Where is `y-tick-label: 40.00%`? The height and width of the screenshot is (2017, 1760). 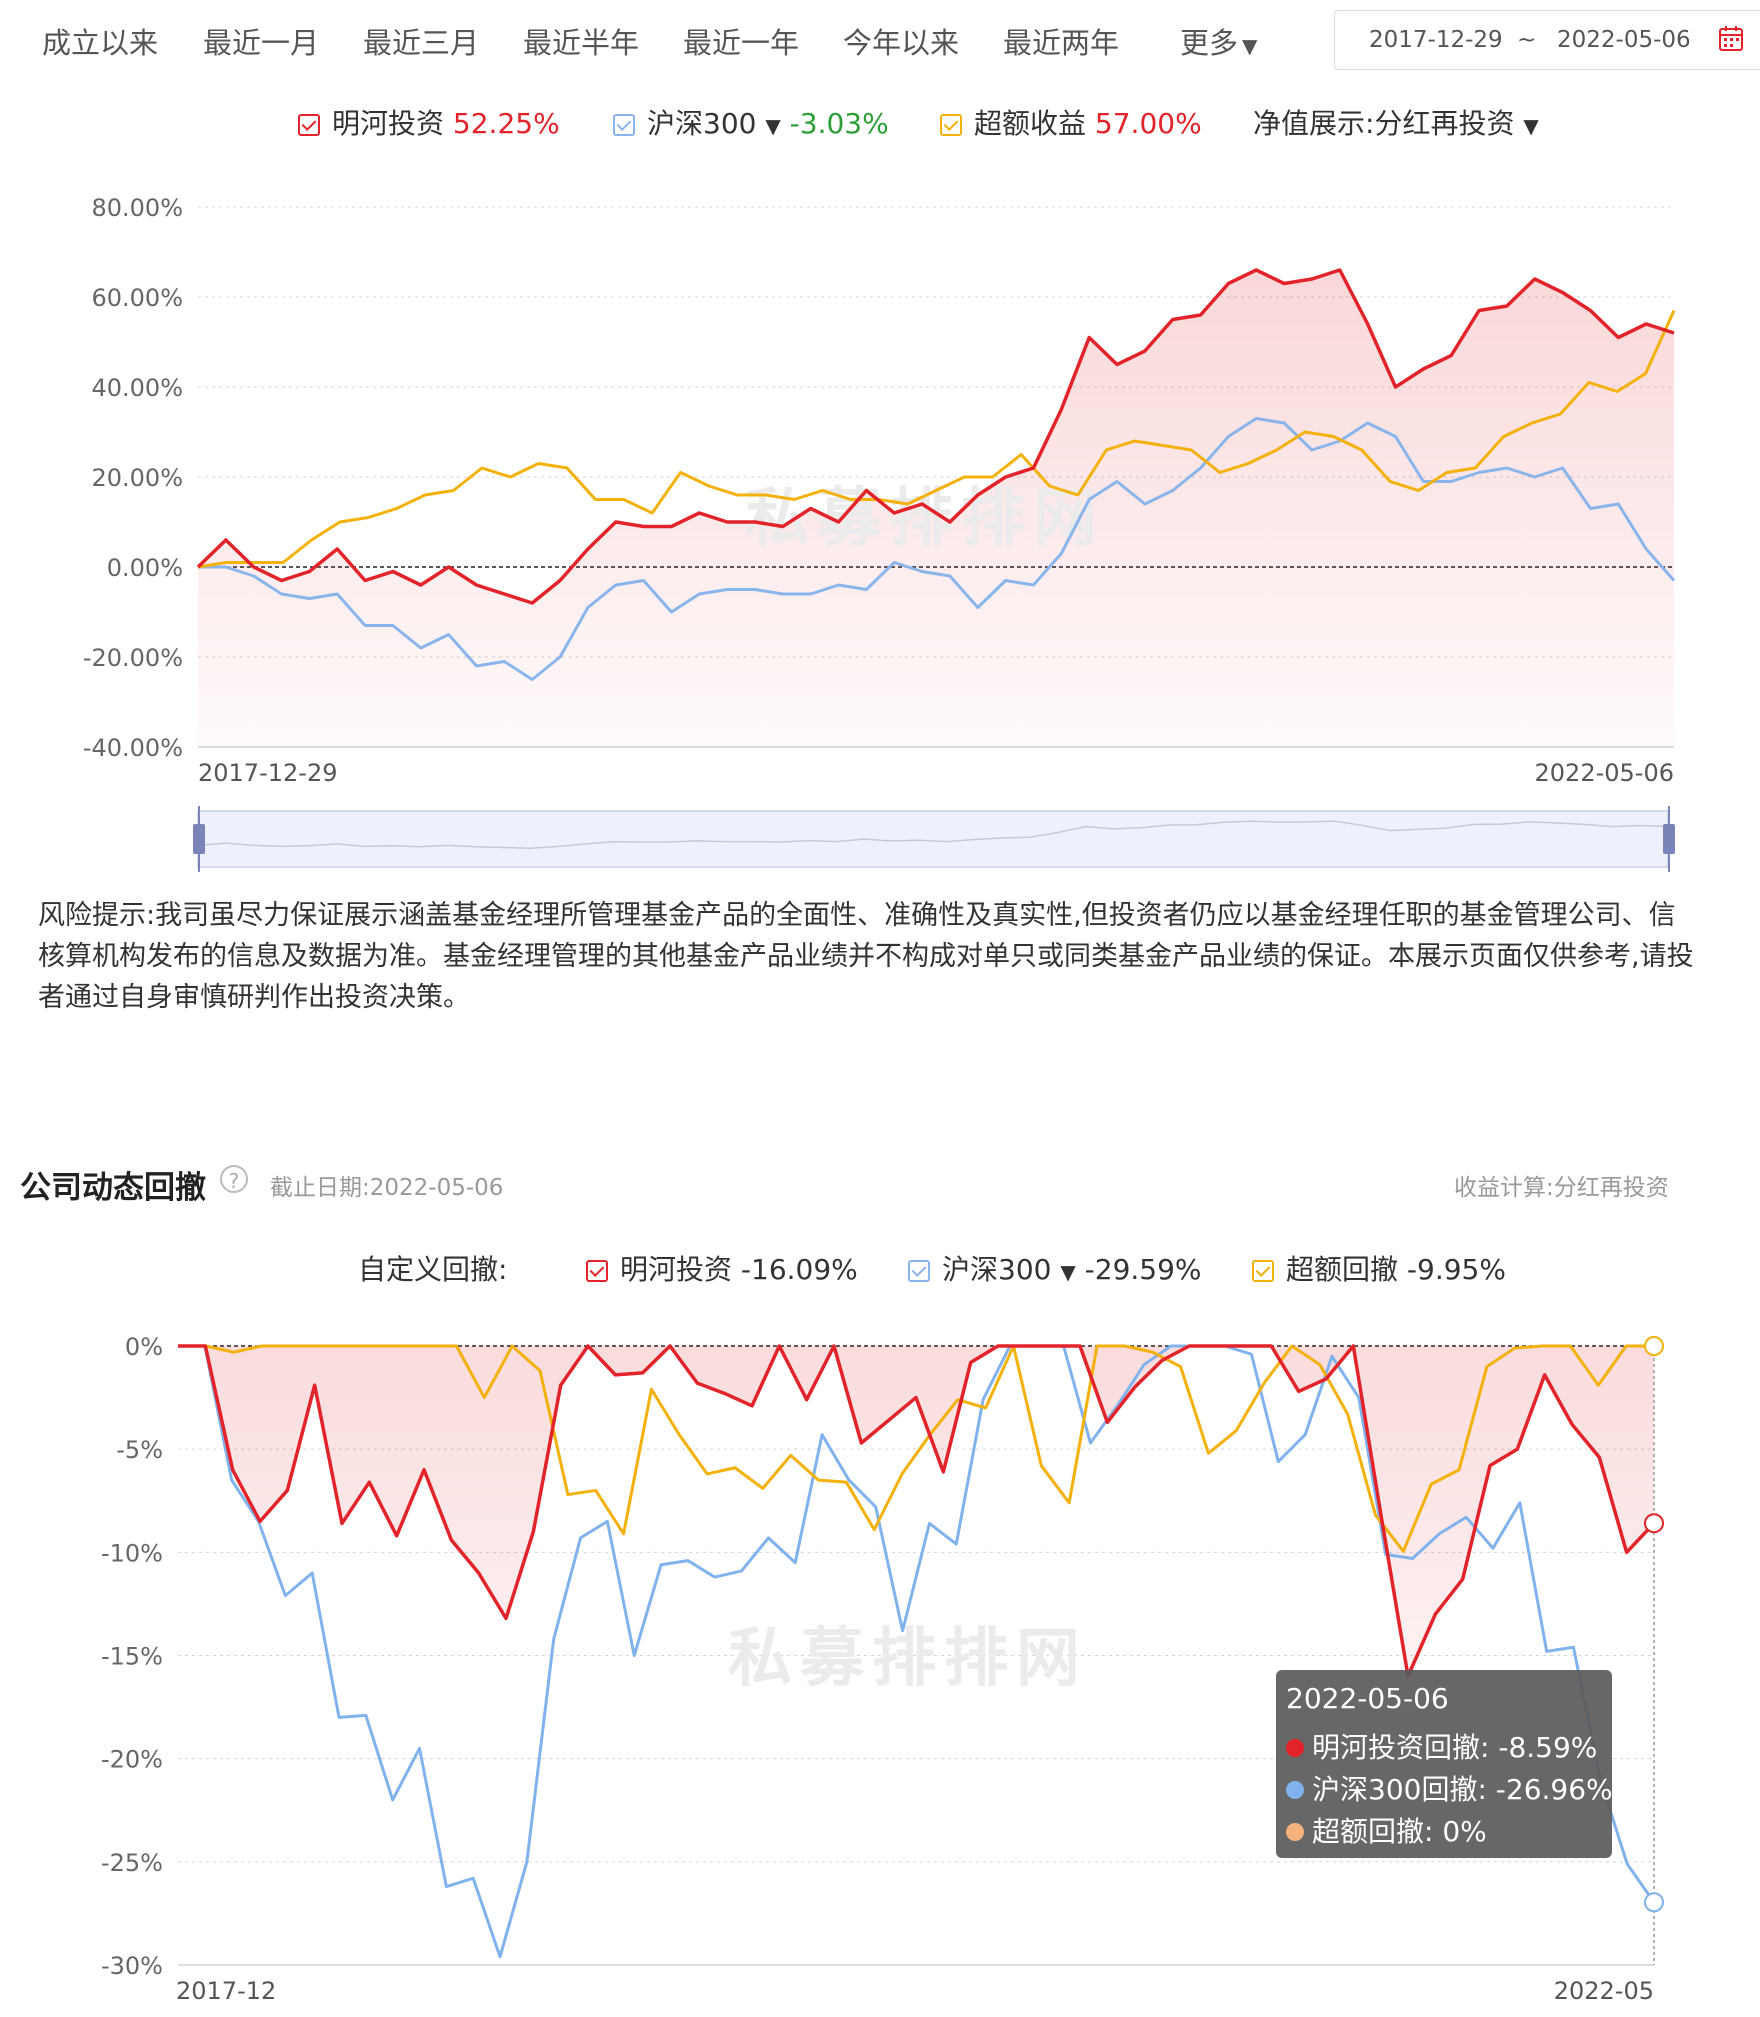
y-tick-label: 40.00% is located at coordinates (137, 388).